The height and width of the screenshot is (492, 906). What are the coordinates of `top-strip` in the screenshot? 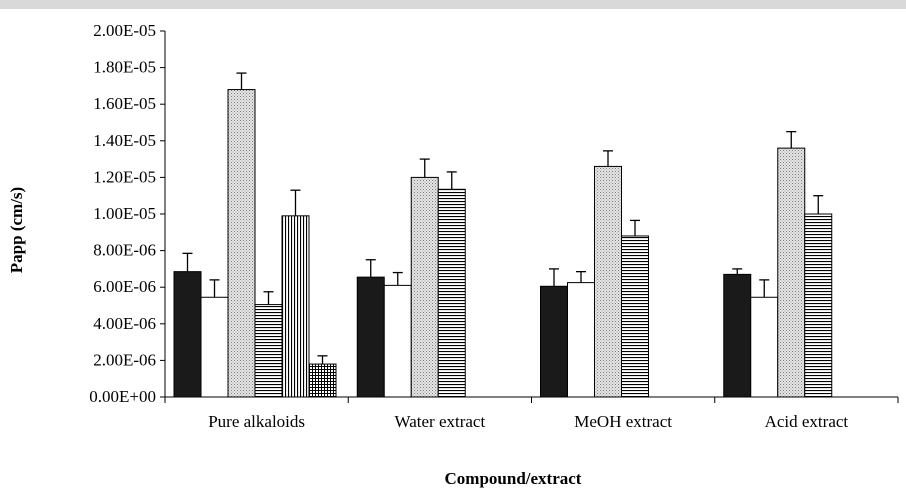 It's located at (453, 4).